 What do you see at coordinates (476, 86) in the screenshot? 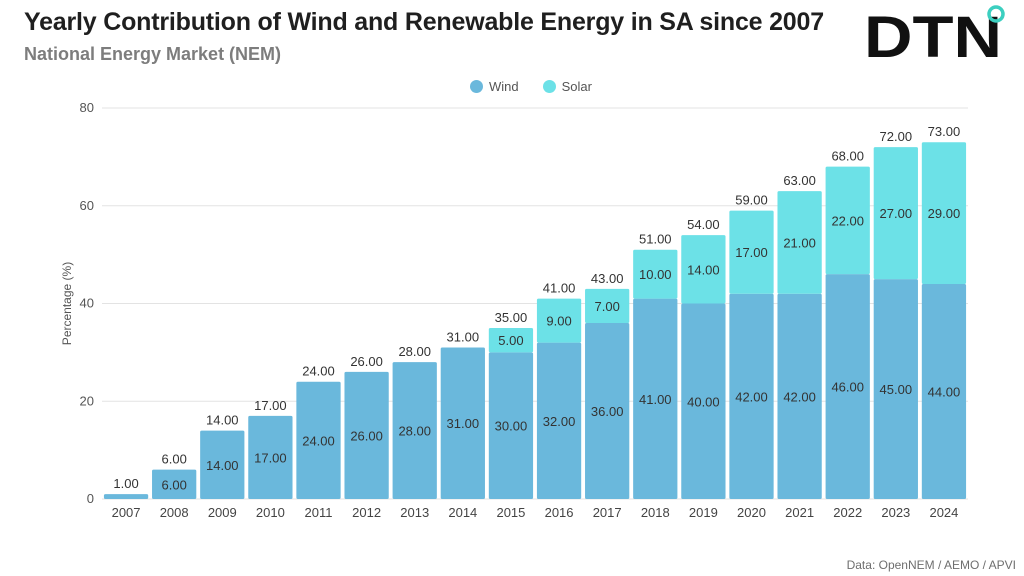
I see `wind-swatch-icon` at bounding box center [476, 86].